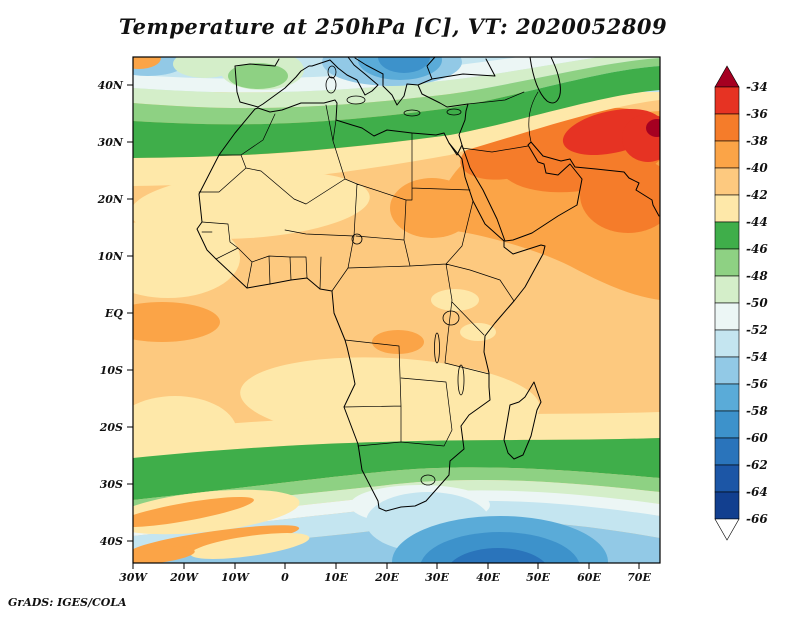 The image size is (800, 618). What do you see at coordinates (235, 577) in the screenshot?
I see `lon-label: 10W` at bounding box center [235, 577].